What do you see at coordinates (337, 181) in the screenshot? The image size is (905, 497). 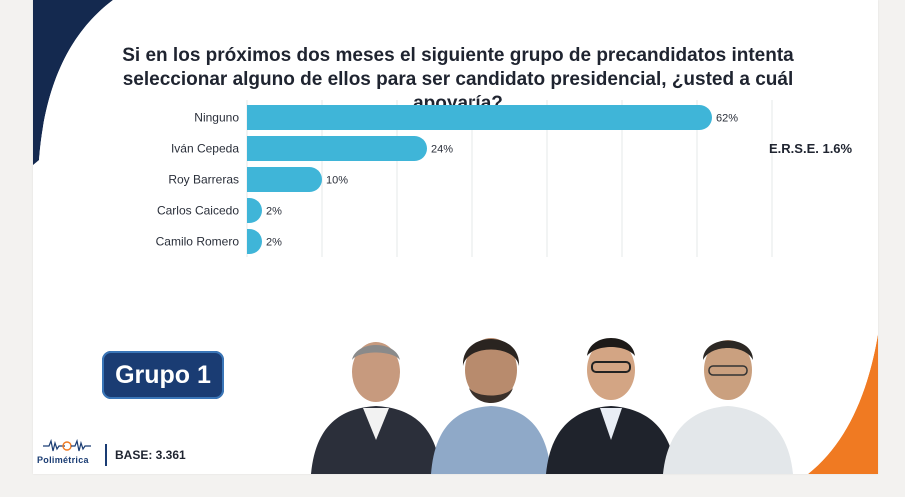 I see `value-label: 10%` at bounding box center [337, 181].